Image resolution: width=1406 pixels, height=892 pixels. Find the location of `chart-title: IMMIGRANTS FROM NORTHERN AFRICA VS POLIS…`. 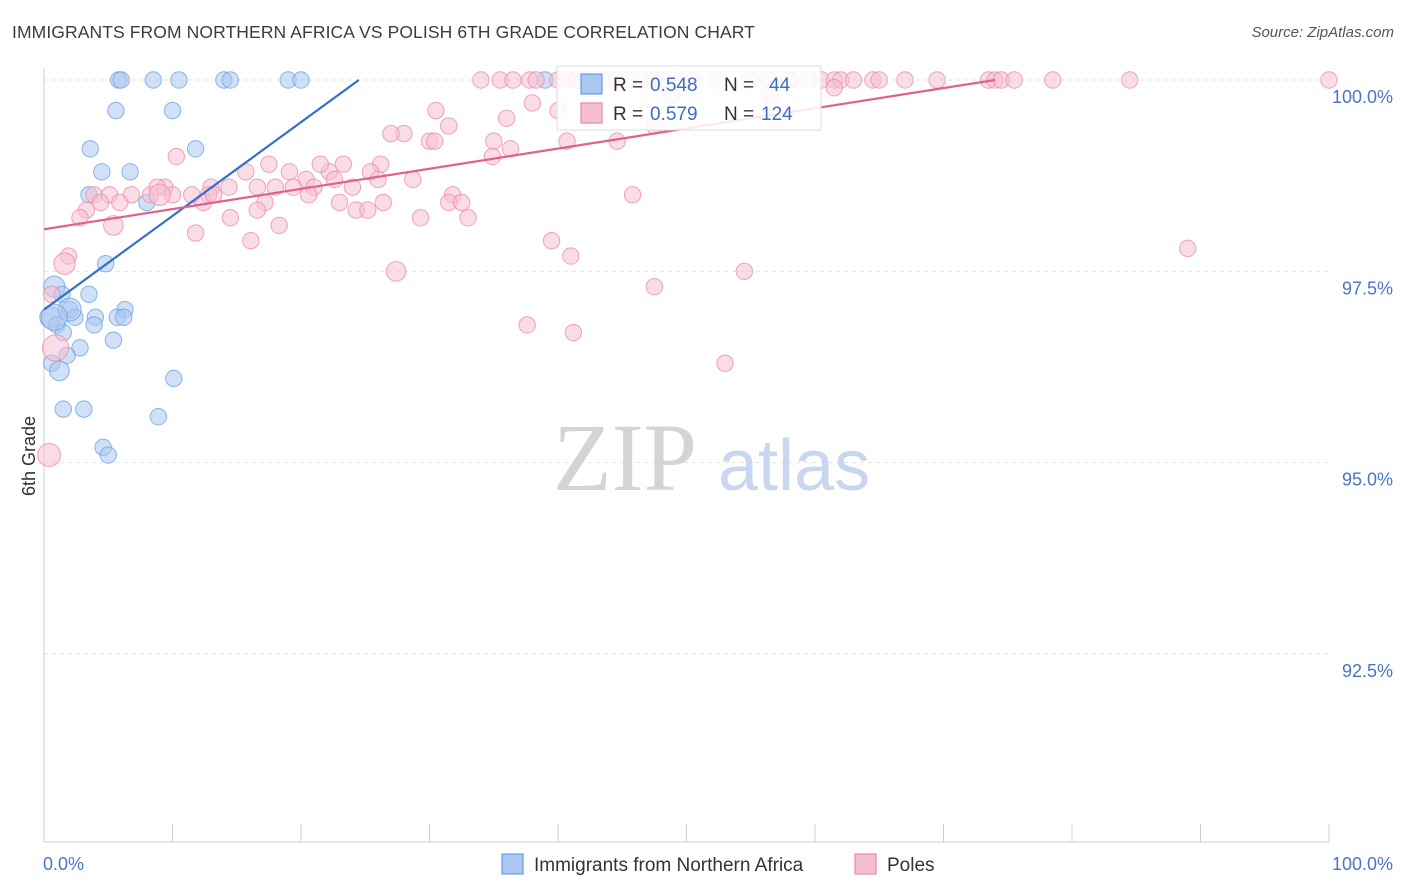

chart-title: IMMIGRANTS FROM NORTHERN AFRICA VS POLIS… is located at coordinates (383, 32).